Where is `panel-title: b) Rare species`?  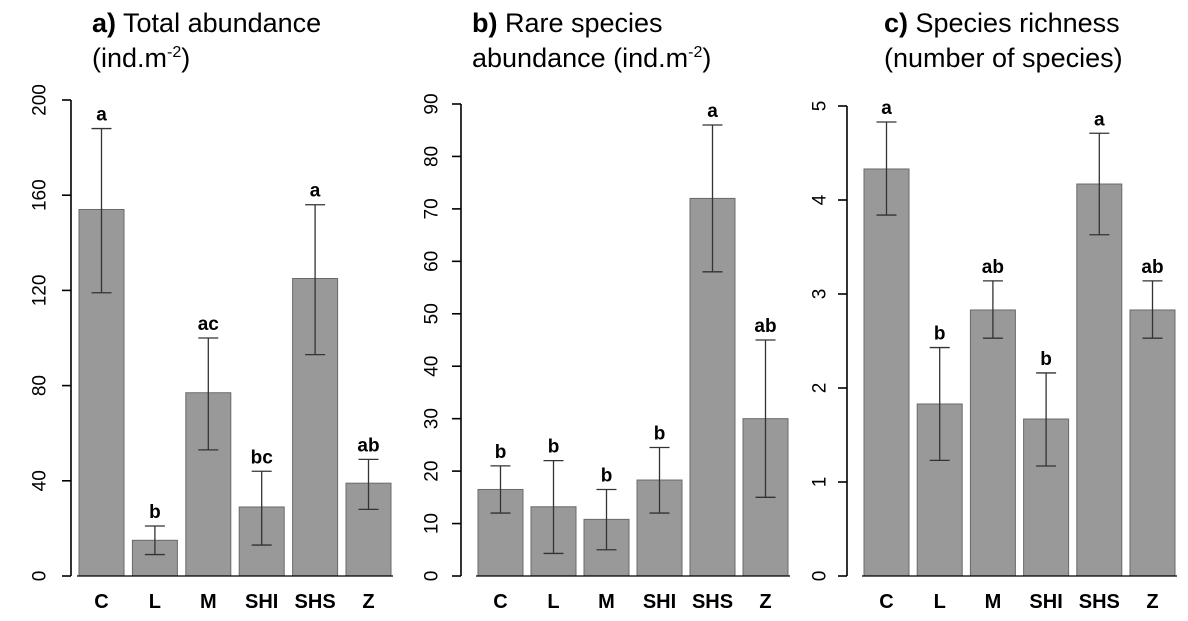 panel-title: b) Rare species is located at coordinates (567, 23).